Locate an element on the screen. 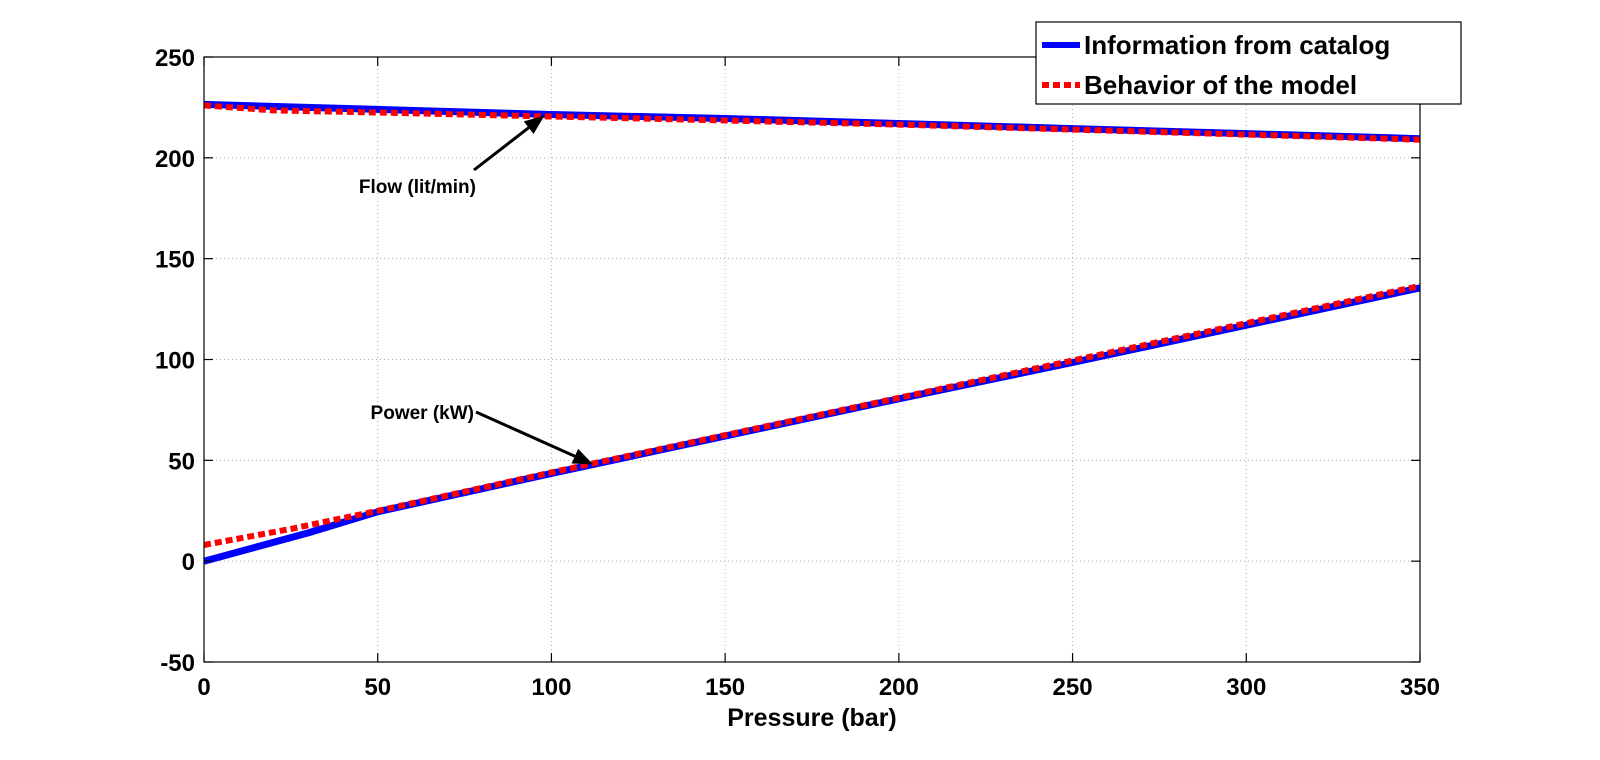 Image resolution: width=1600 pixels, height=760 pixels. flow-arrow is located at coordinates (501, 149).